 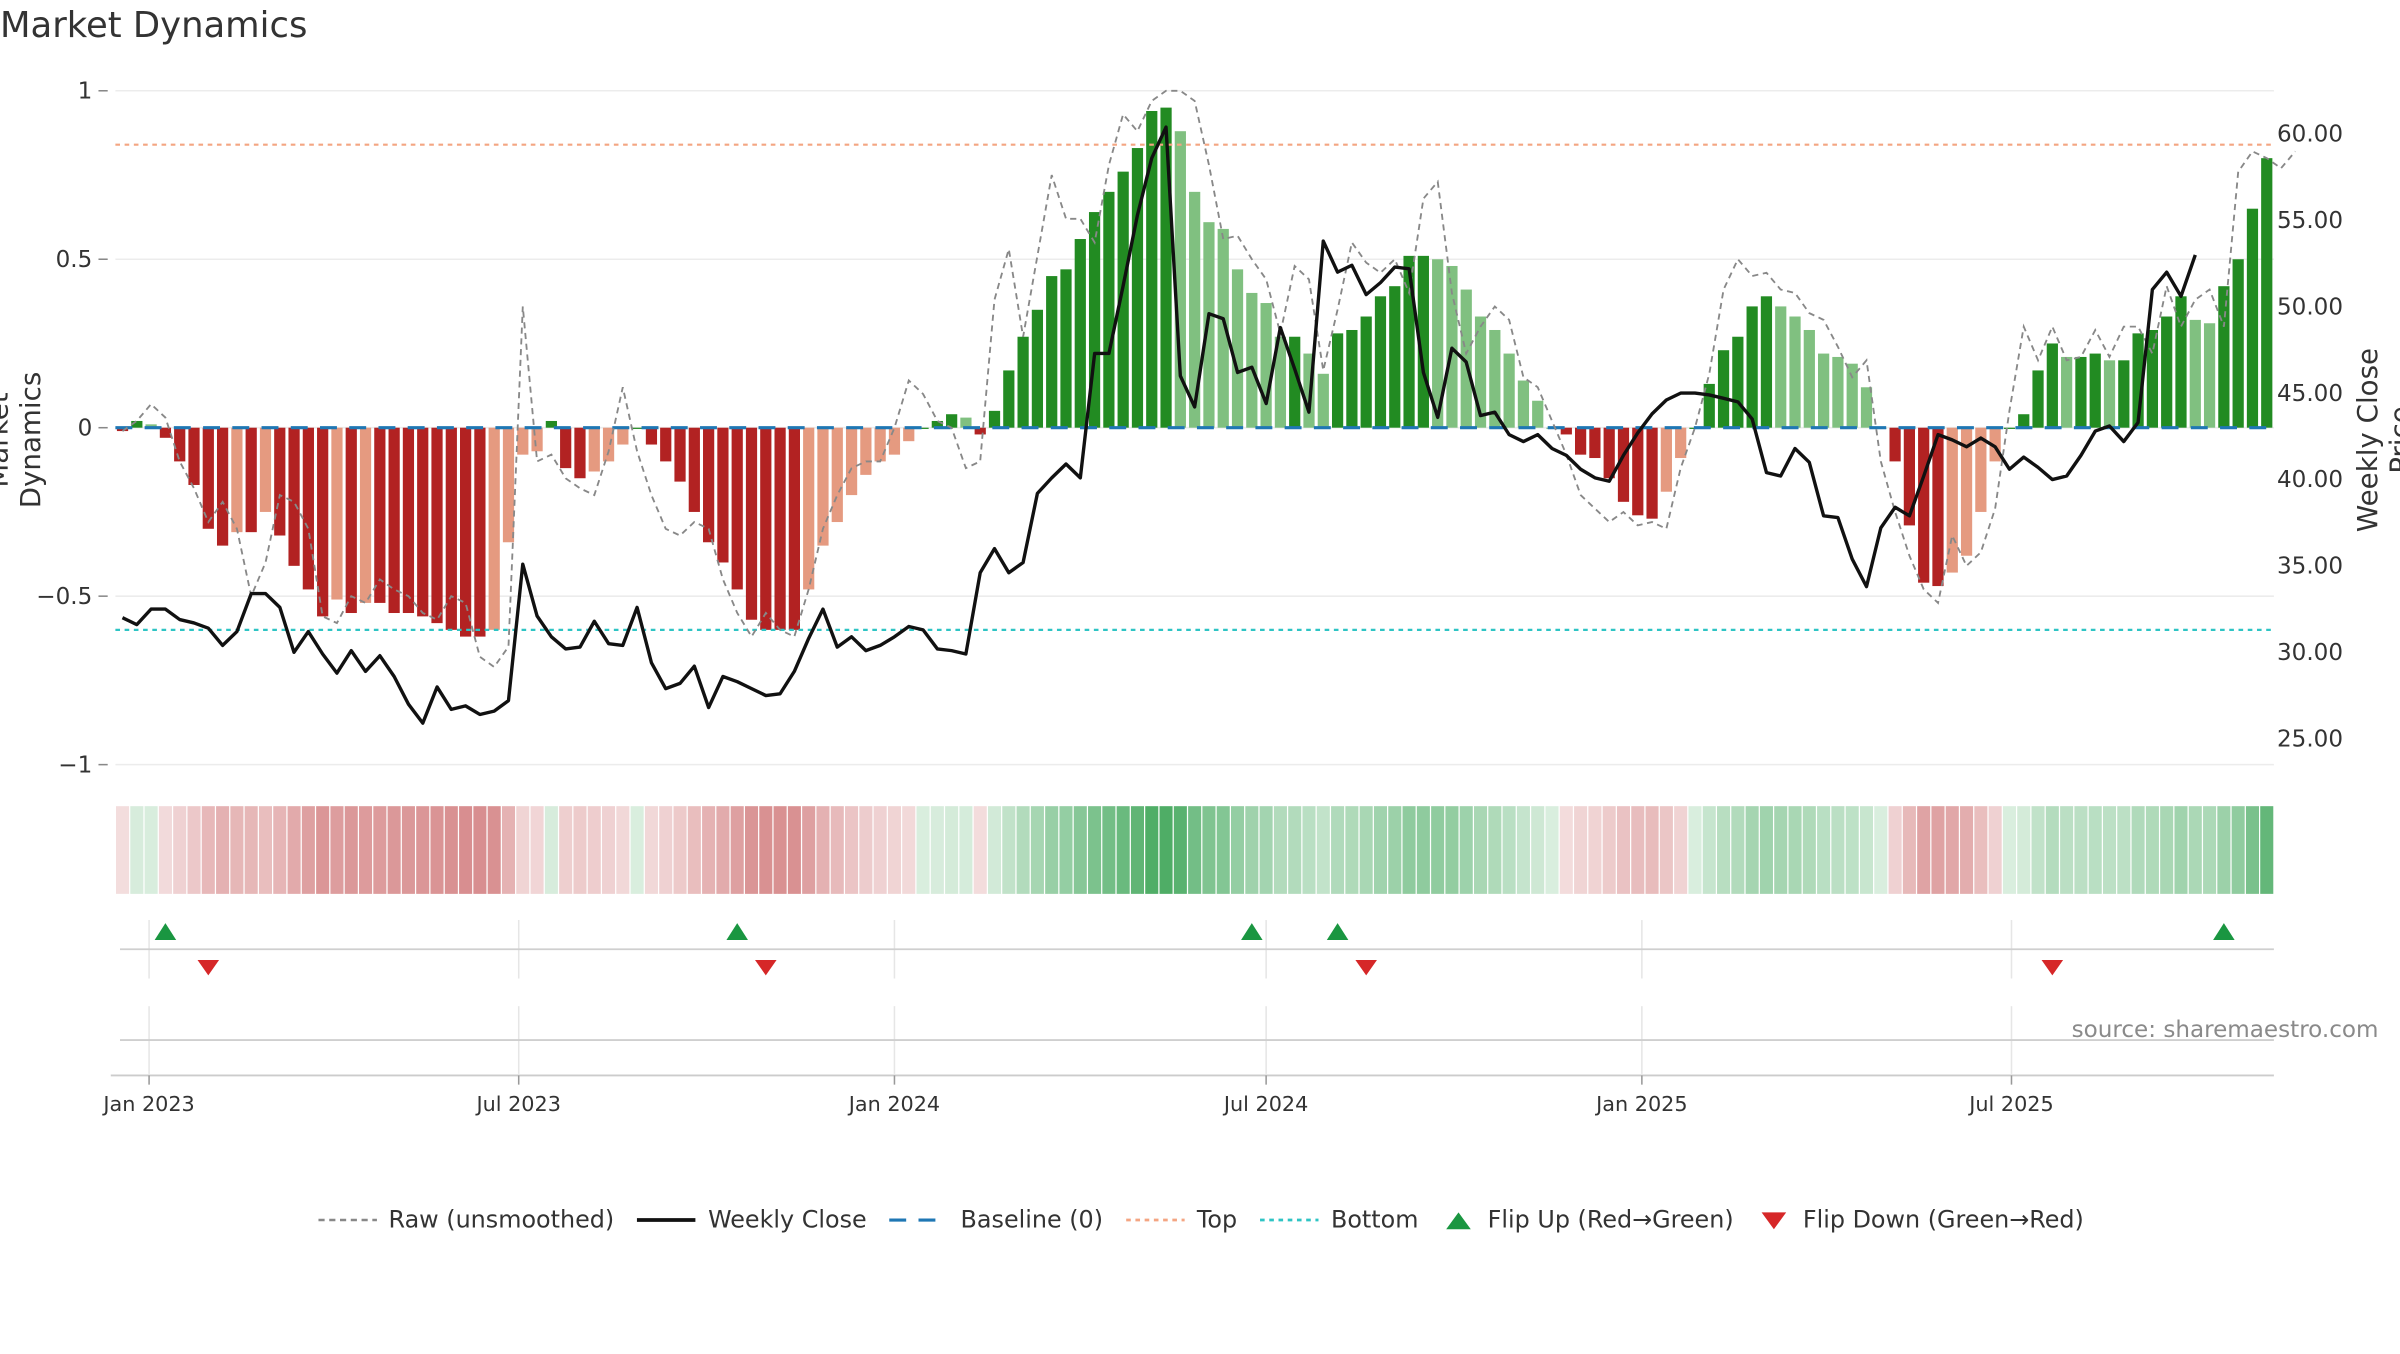 What do you see at coordinates (517, 1104) in the screenshot?
I see `x-tick-label: Jul 2023` at bounding box center [517, 1104].